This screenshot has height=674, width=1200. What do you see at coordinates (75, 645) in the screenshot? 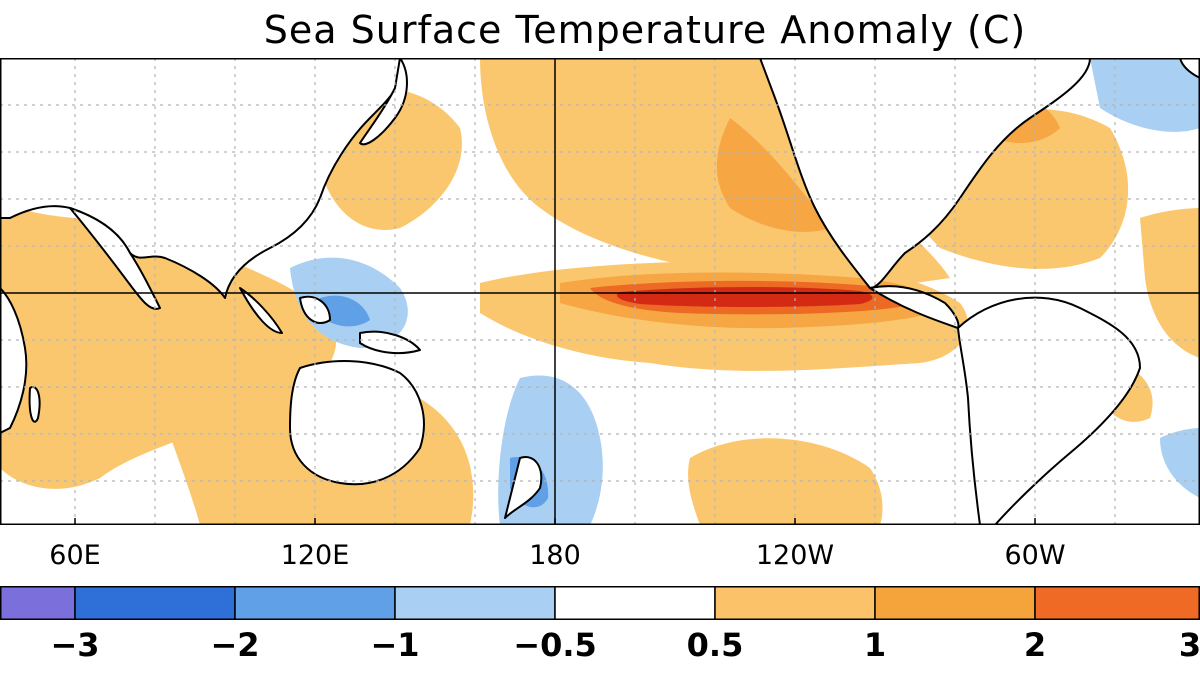
I see `colorbar-label-minus-3: −3` at bounding box center [75, 645].